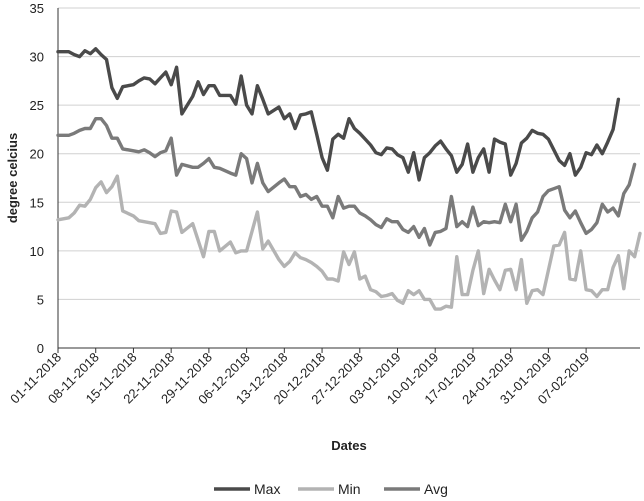 Image resolution: width=644 pixels, height=501 pixels. What do you see at coordinates (331, 489) in the screenshot?
I see `legend: Max Min Avg` at bounding box center [331, 489].